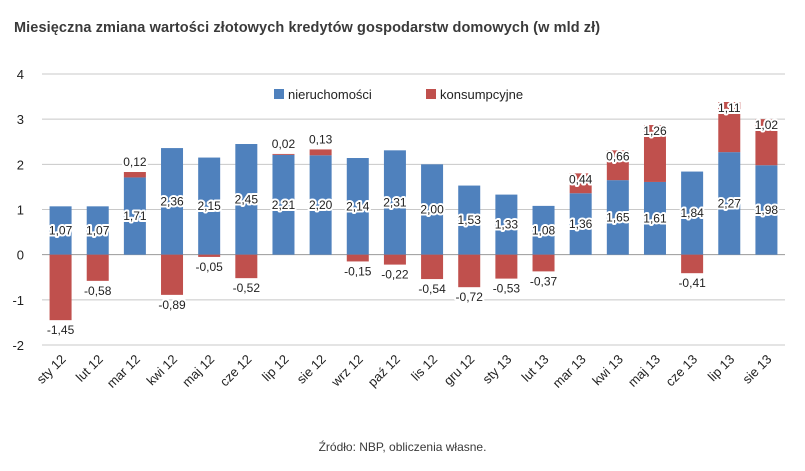 The image size is (805, 471). Describe the element at coordinates (135, 162) in the screenshot. I see `data-label-konsumpcyjne: 0,12` at that location.